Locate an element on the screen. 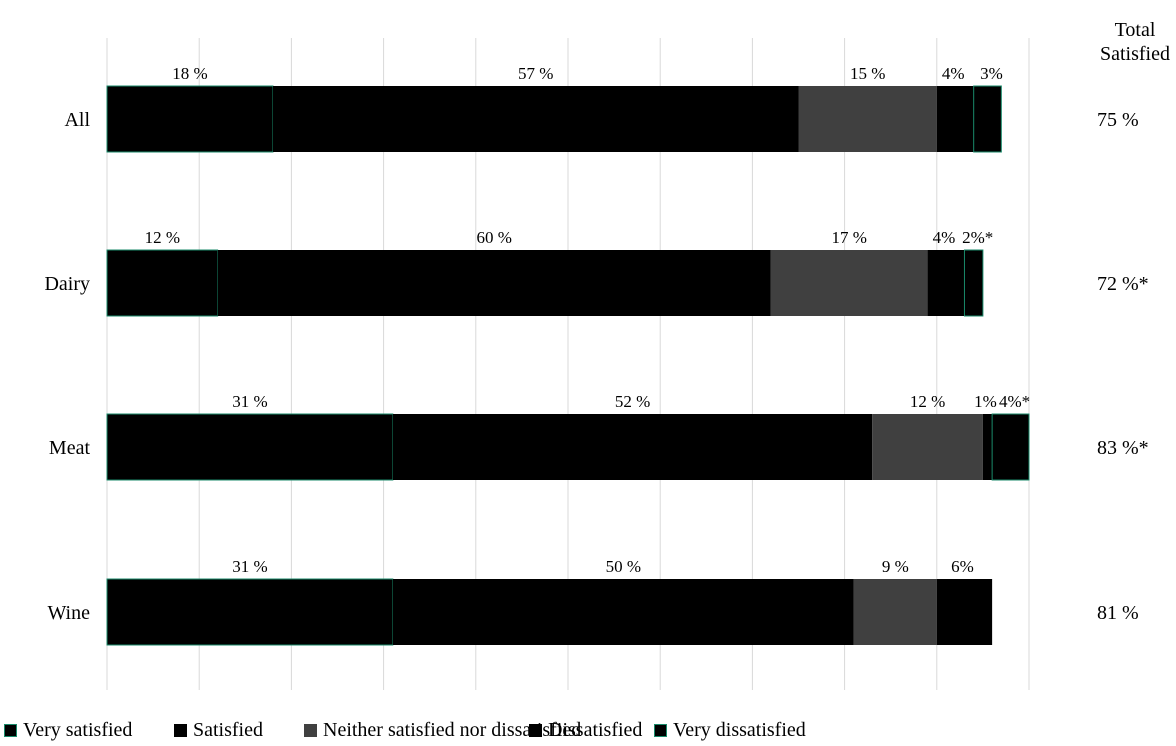 The height and width of the screenshot is (746, 1176). bar-meat-neither-satisfied-nor-dissatisfied is located at coordinates (927, 447).